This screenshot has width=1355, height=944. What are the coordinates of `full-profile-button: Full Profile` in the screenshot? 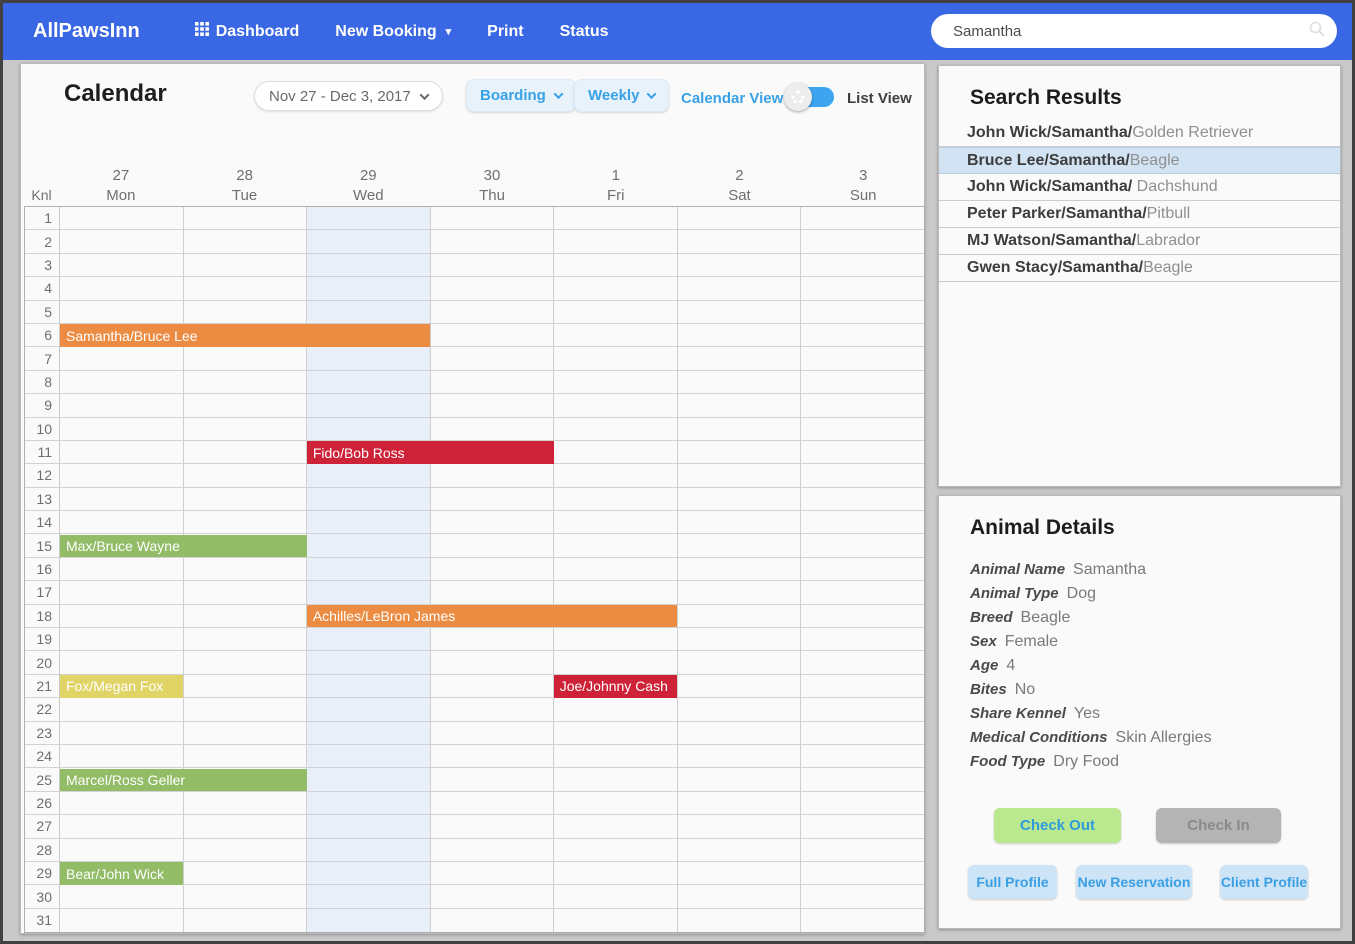 It's located at (1012, 882).